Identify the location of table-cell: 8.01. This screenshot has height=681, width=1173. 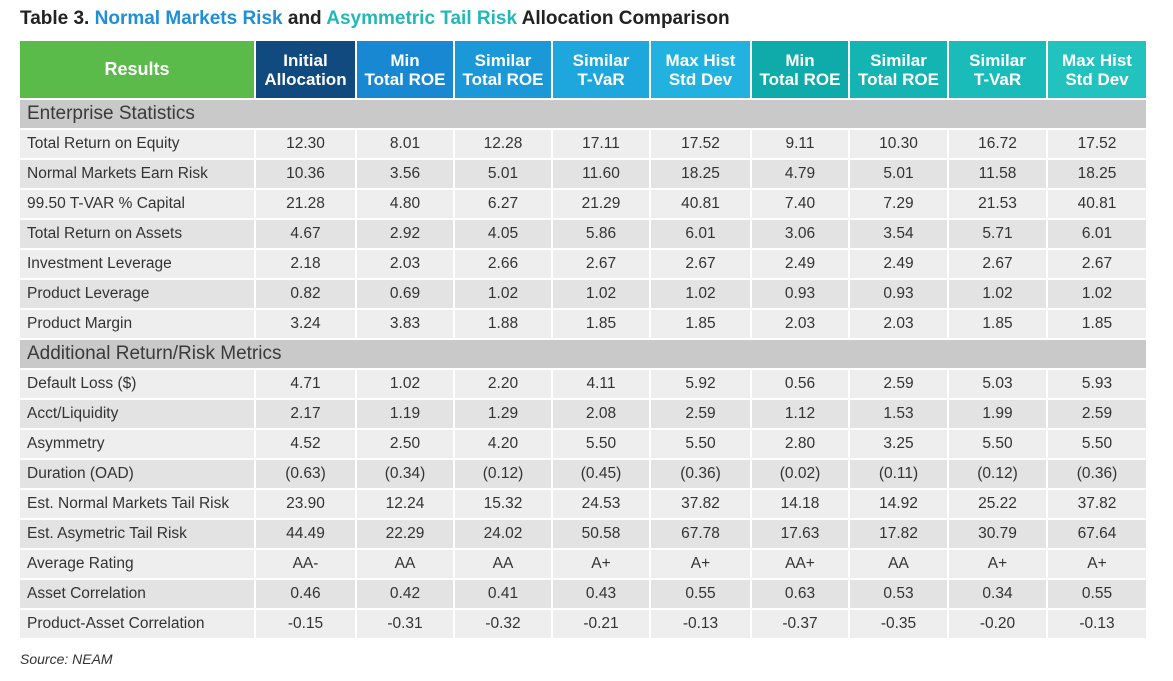
(406, 145).